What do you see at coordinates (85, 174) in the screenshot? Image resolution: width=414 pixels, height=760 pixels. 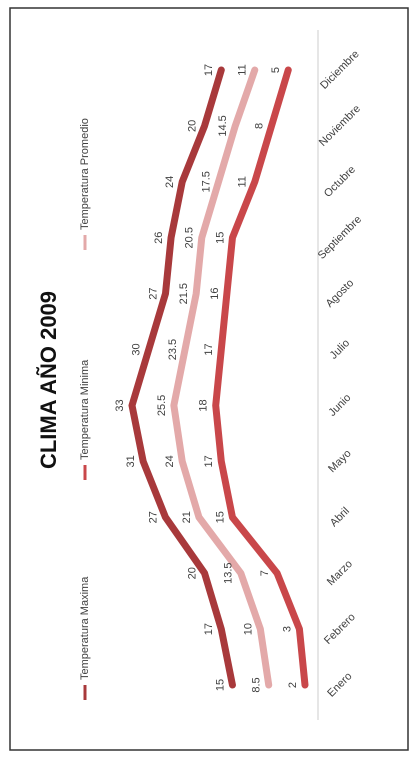 I see `legend-label: Temperatura Promedio` at bounding box center [85, 174].